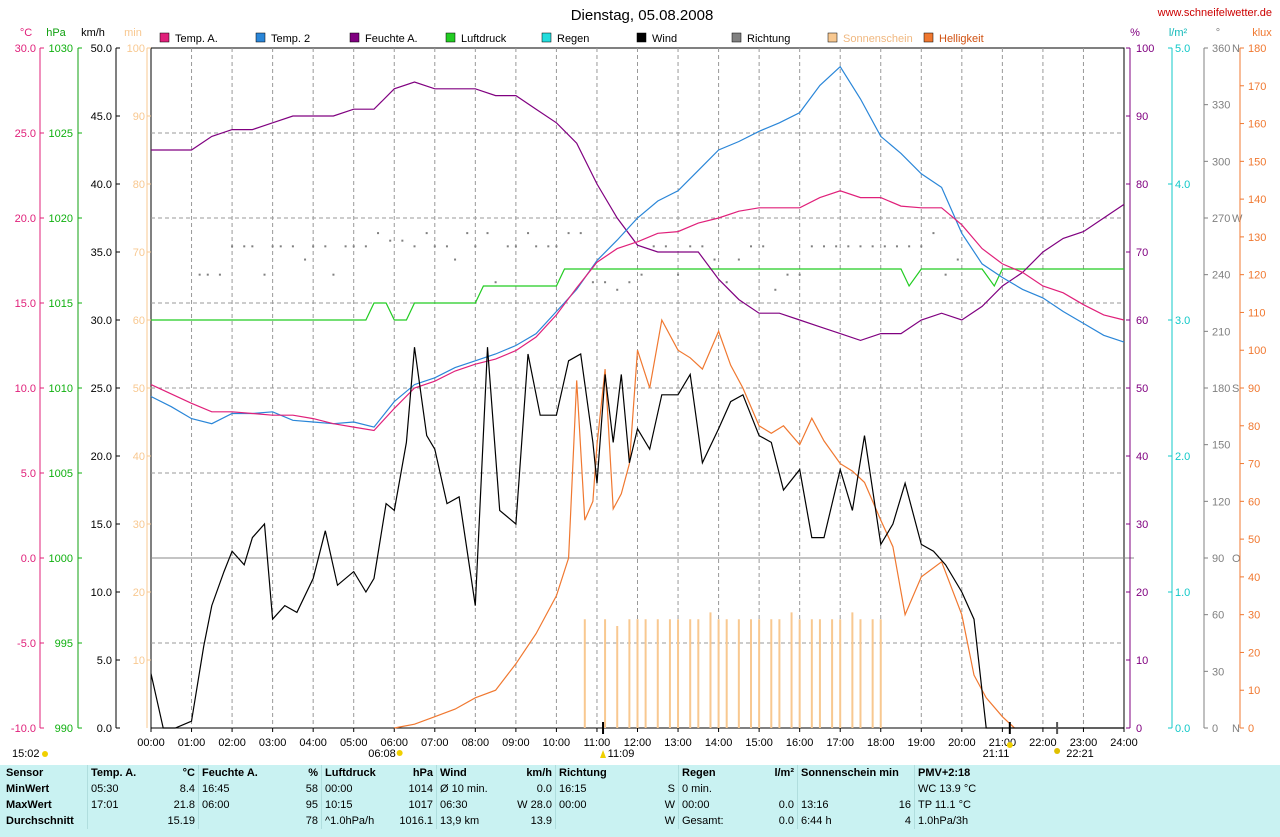  I want to click on header-regen-unit: l/m², so click(784, 773).